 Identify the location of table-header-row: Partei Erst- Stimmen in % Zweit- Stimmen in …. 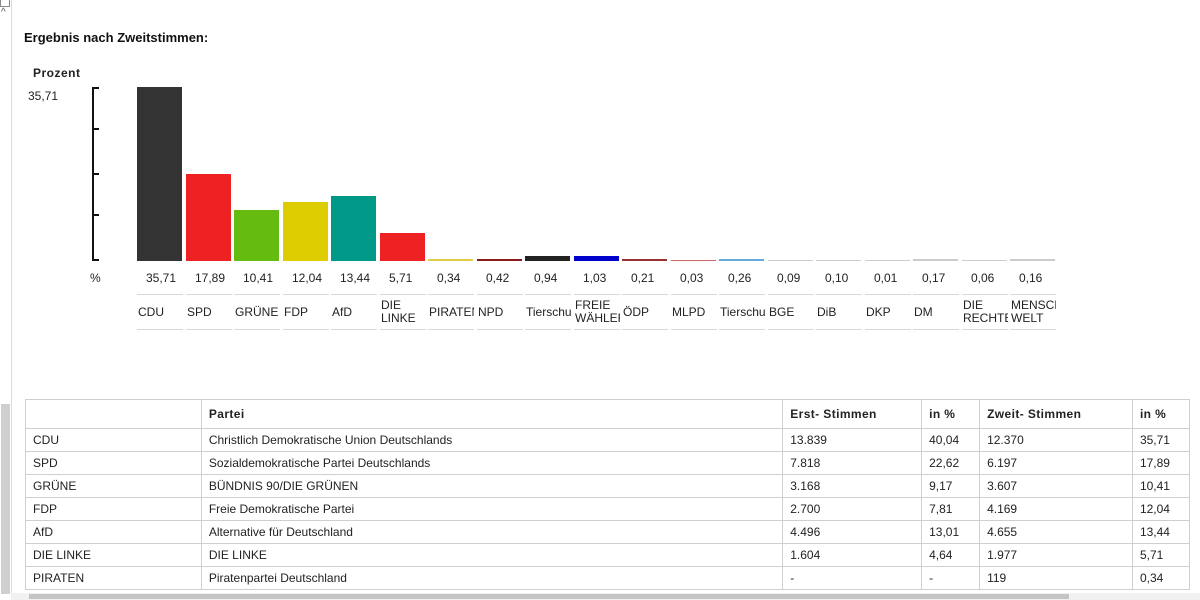
(608, 414).